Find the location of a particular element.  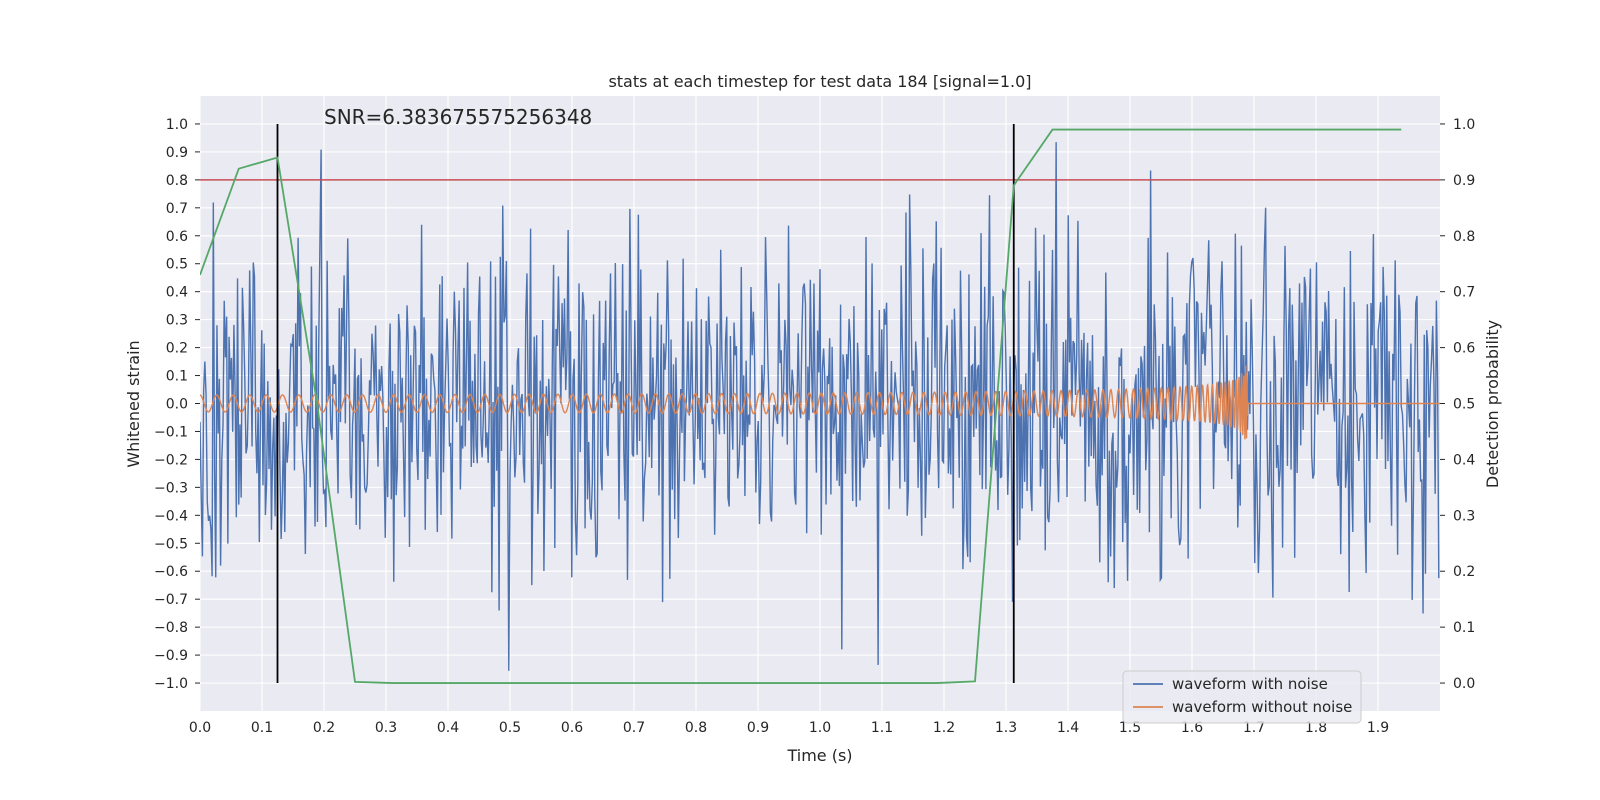

x-tick-label: 0.7 is located at coordinates (634, 728).